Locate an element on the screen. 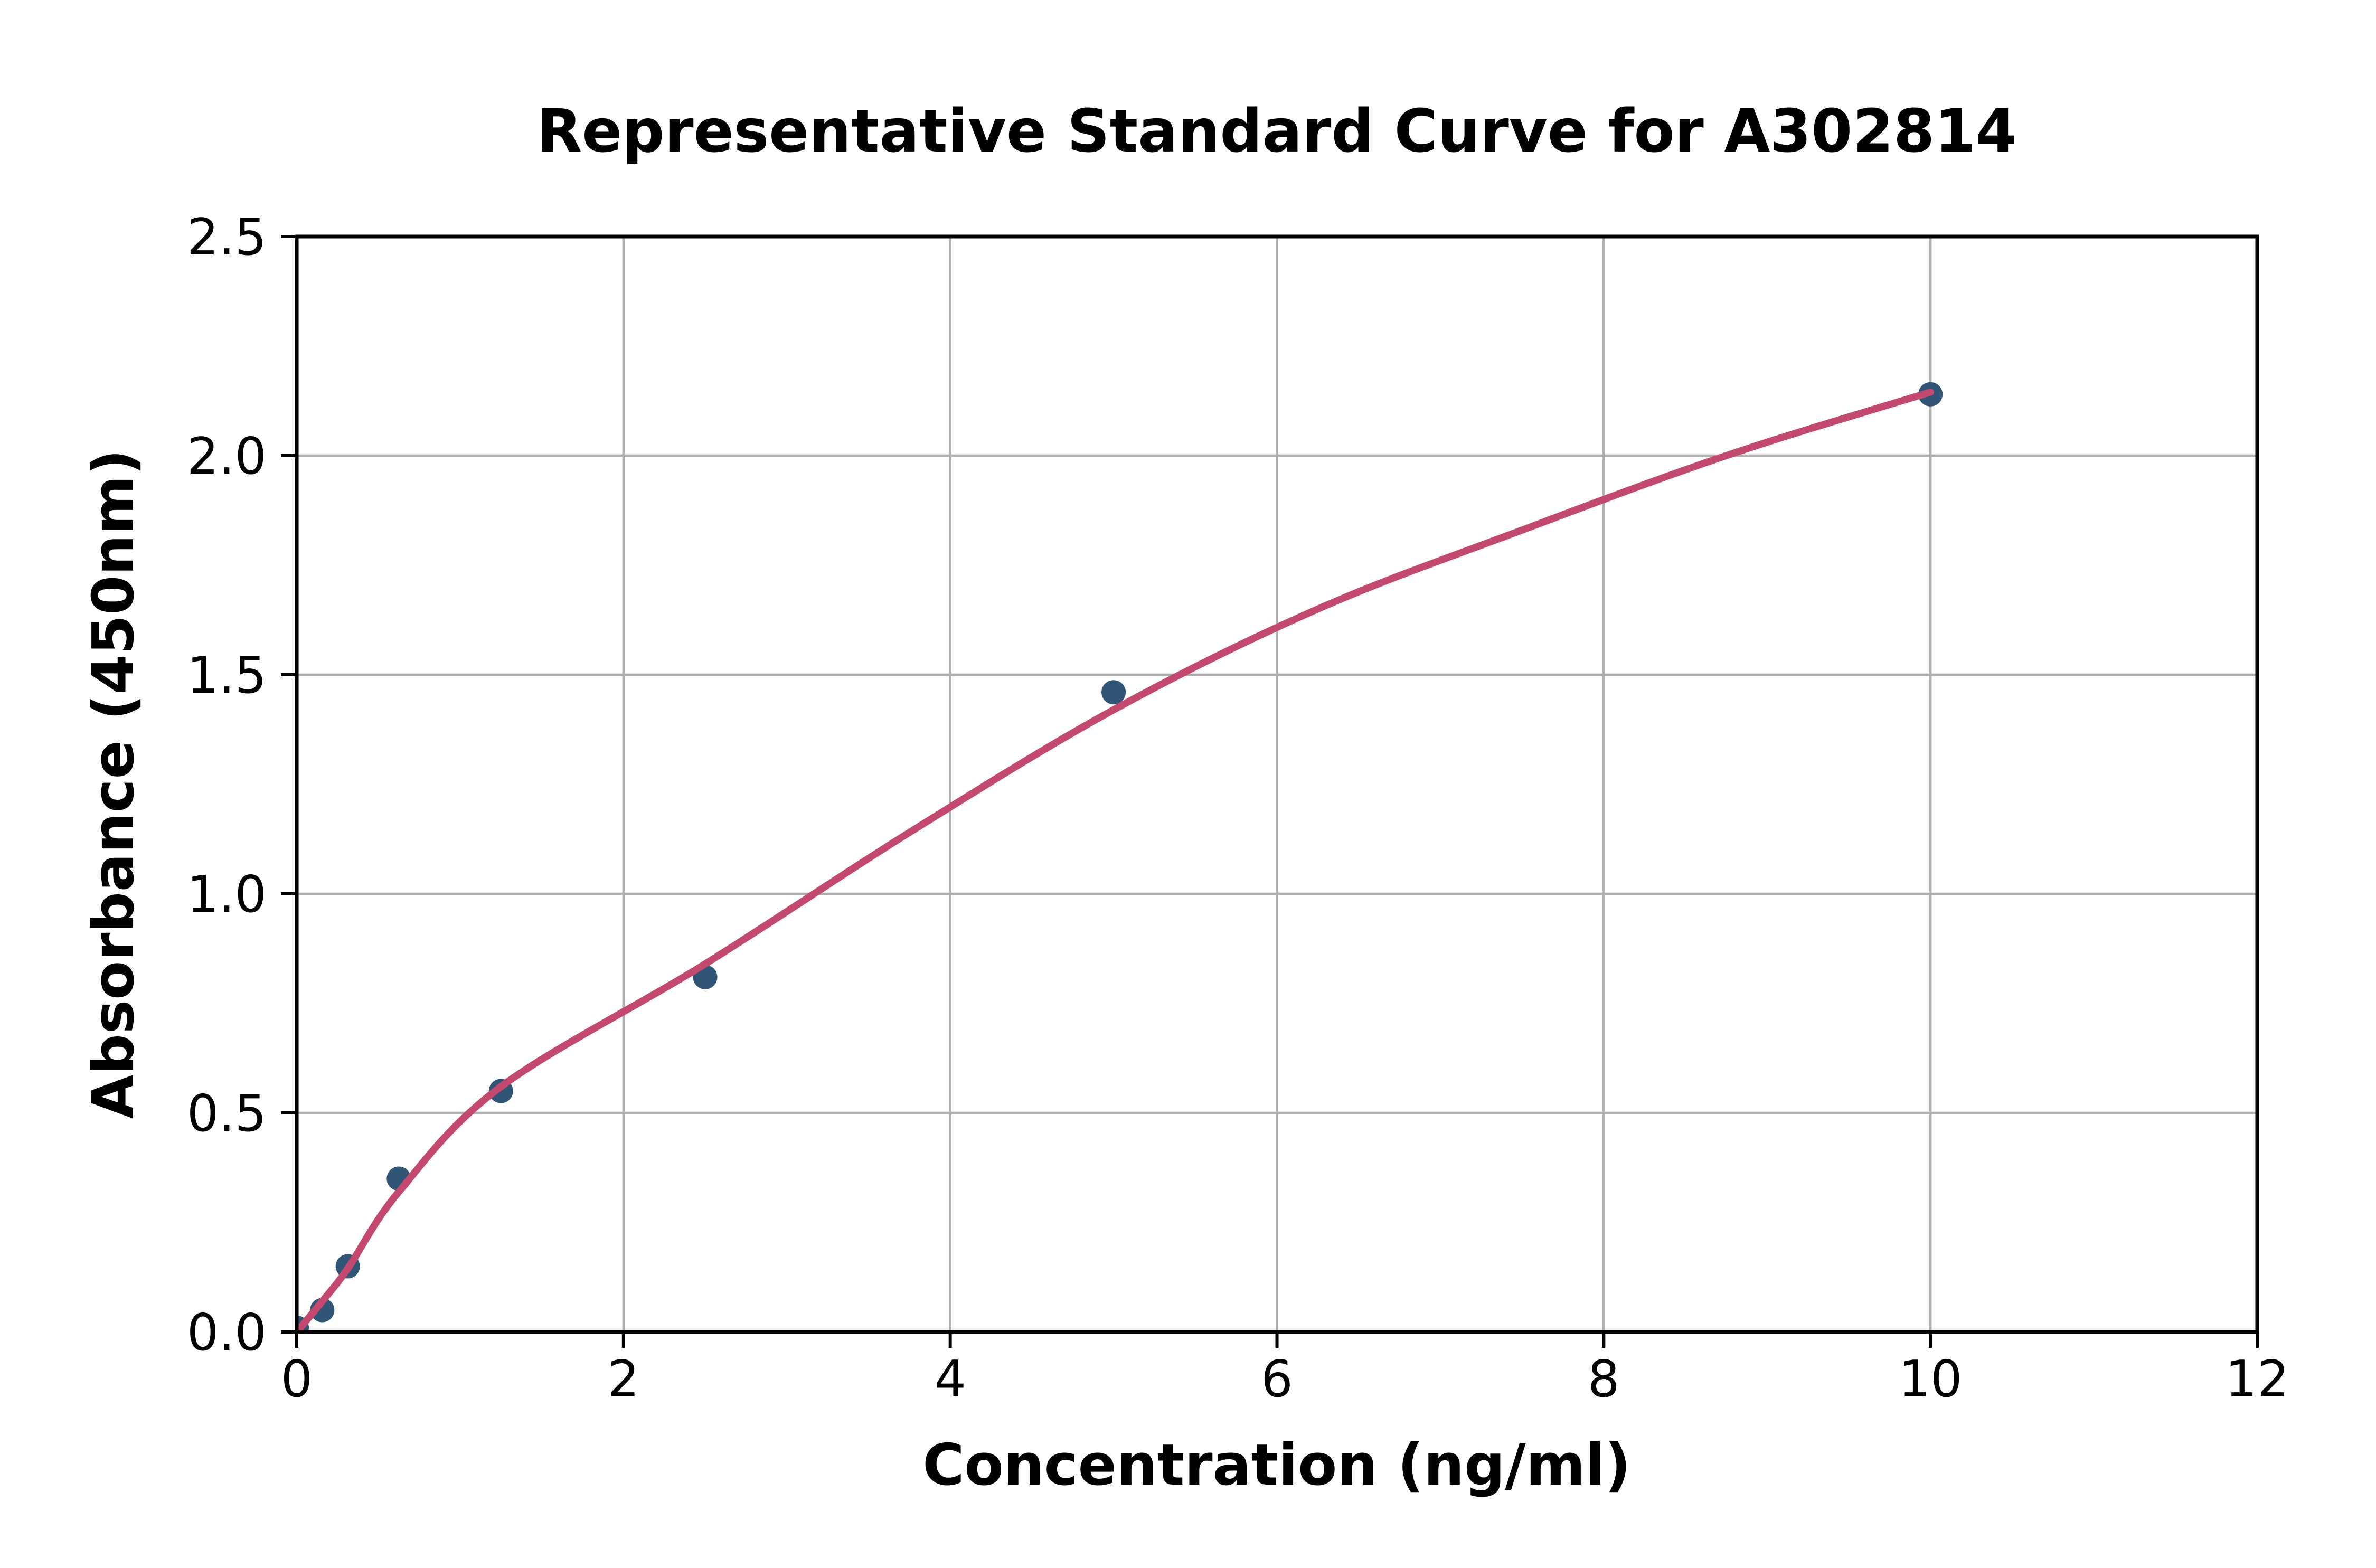 The width and height of the screenshot is (2376, 1568). x-tick-label: 2 is located at coordinates (624, 1380).